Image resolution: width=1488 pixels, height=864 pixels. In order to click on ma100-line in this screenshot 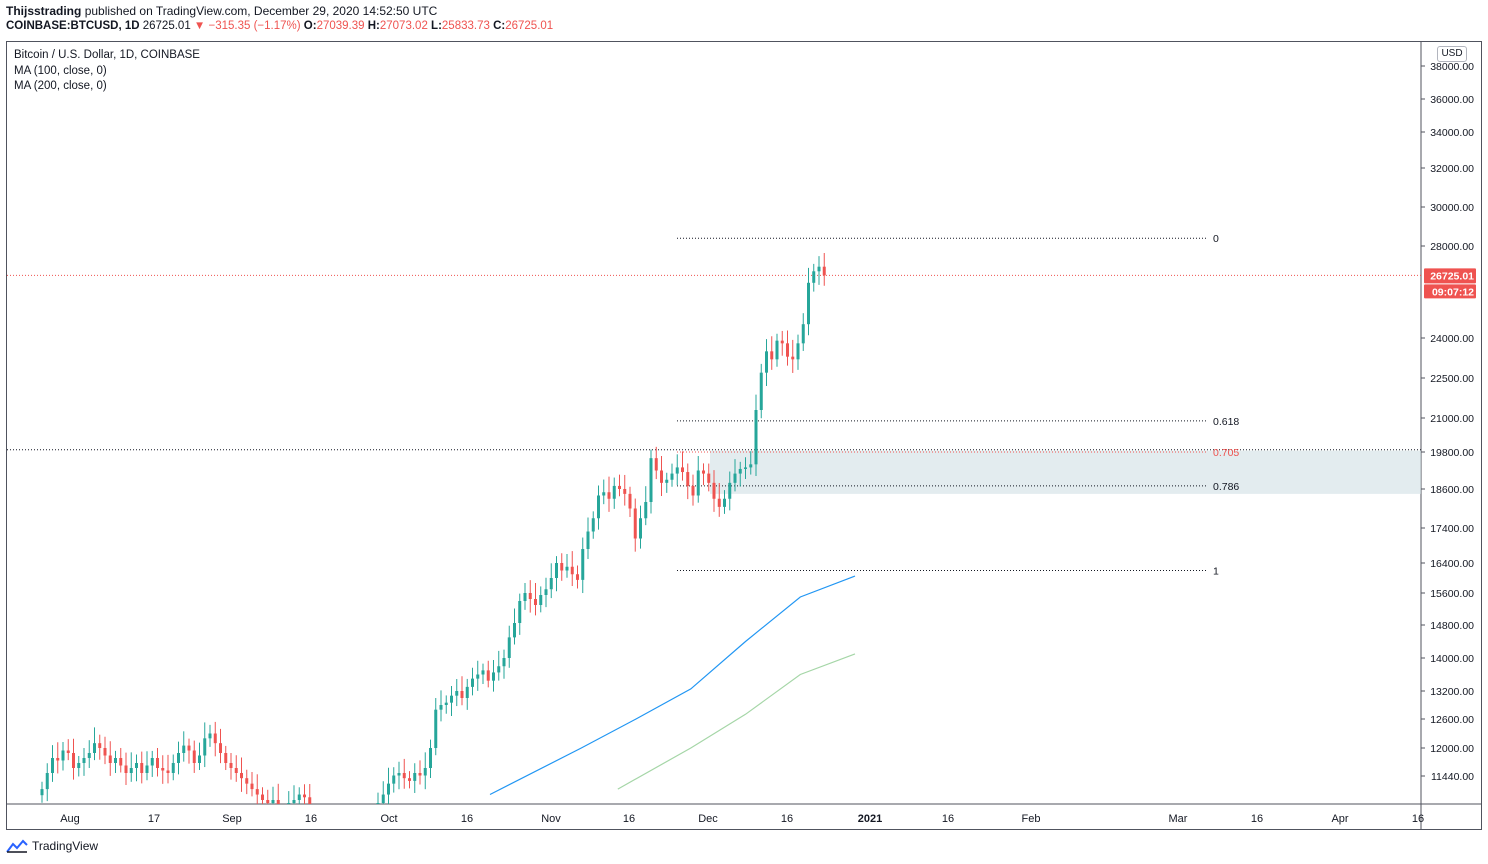, I will do `click(672, 685)`.